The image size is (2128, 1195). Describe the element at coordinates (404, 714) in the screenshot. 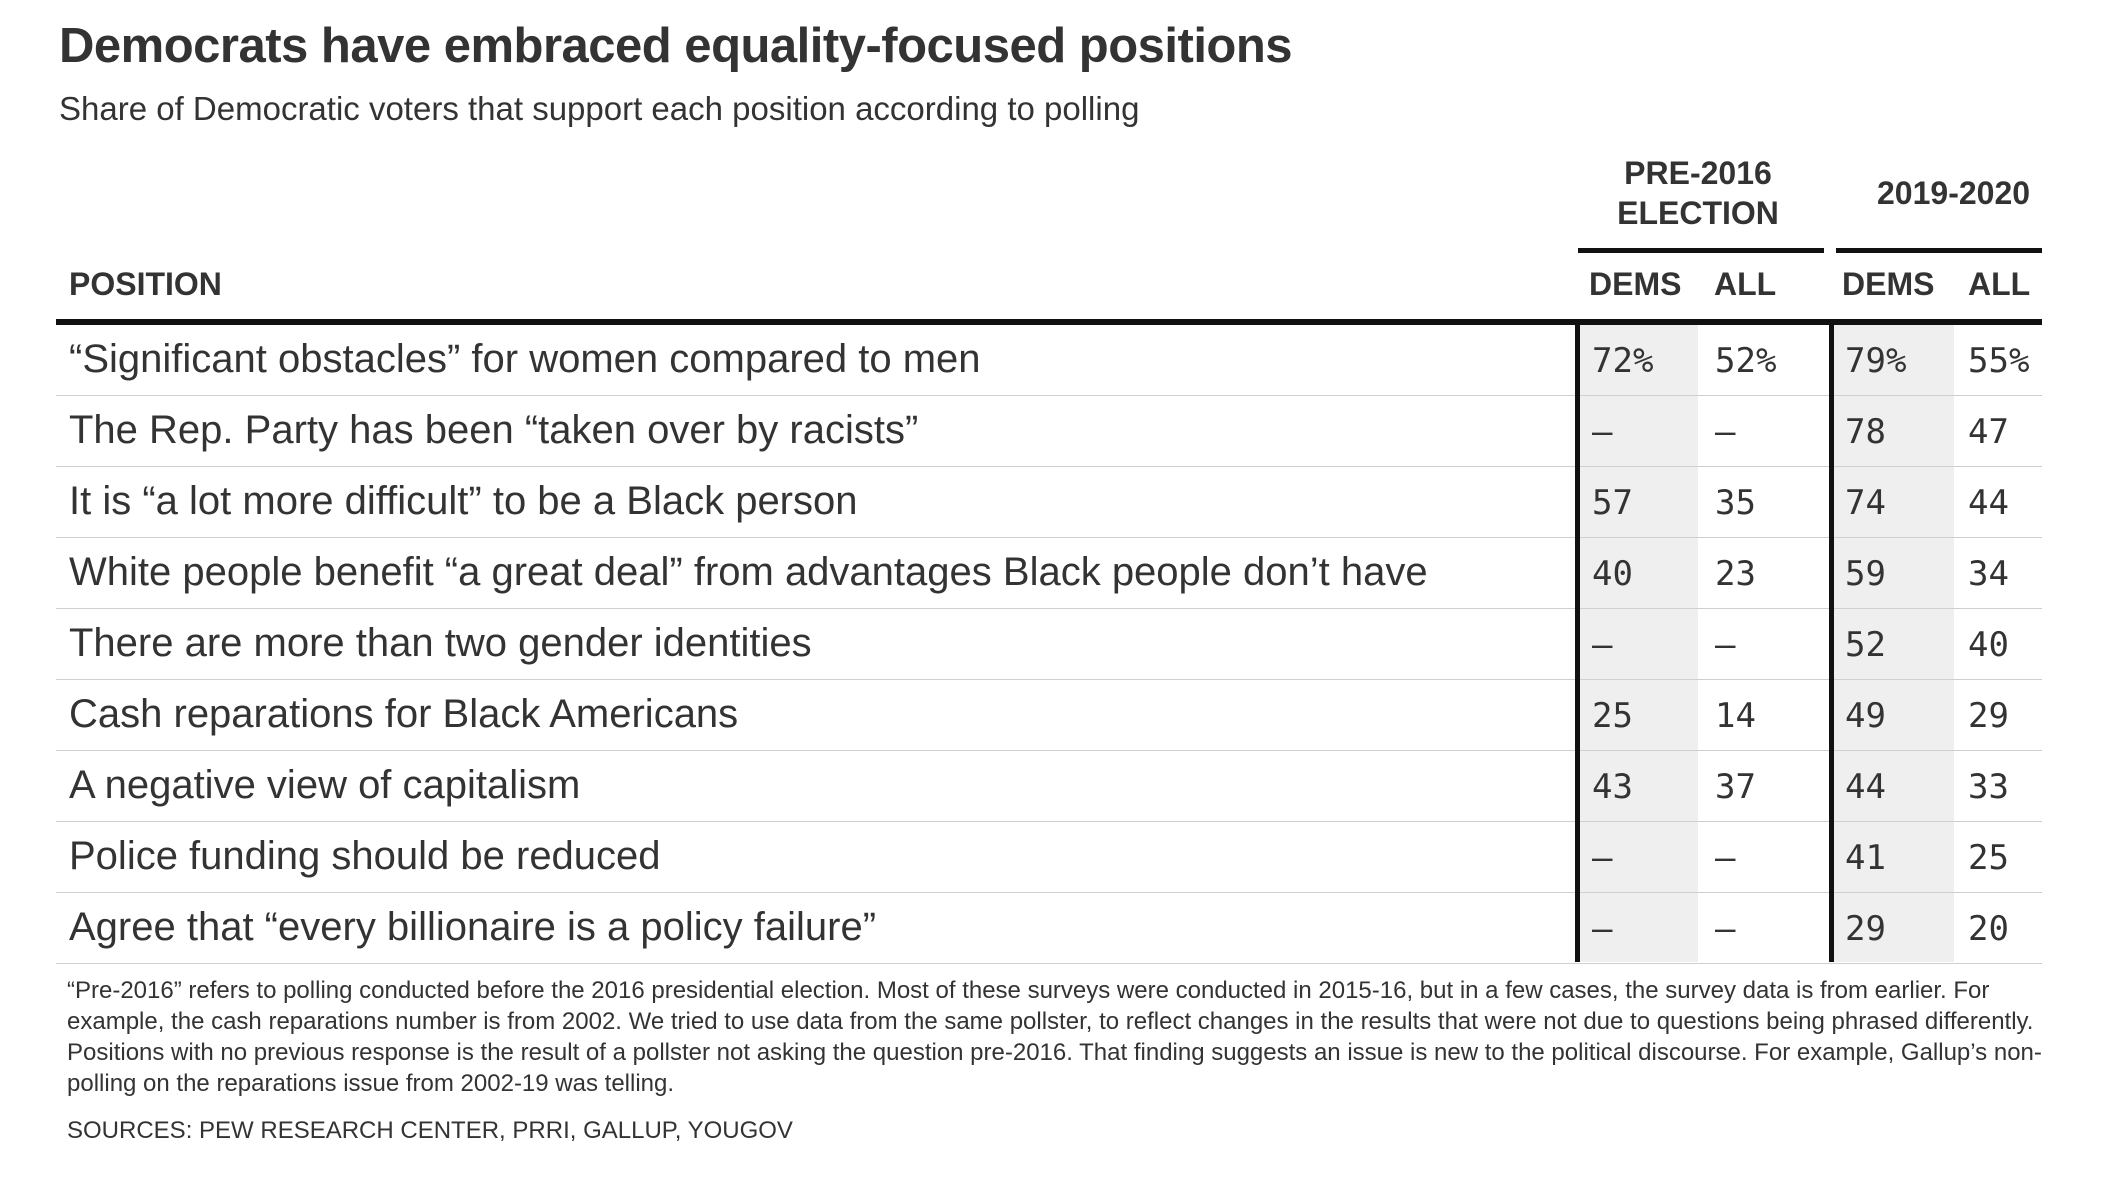

I see `position-label: Cash reparations for Black Americans` at that location.